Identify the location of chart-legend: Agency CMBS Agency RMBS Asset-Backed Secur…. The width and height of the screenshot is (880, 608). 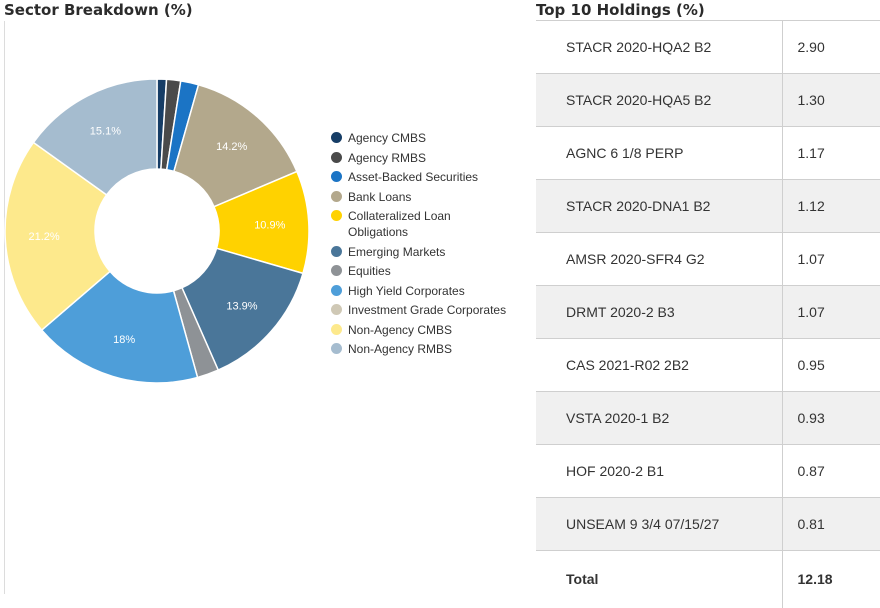
(421, 245).